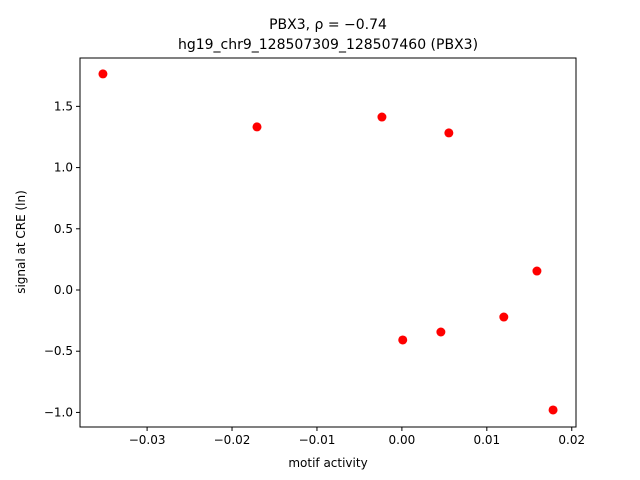  Describe the element at coordinates (328, 45) in the screenshot. I see `chart-subtitle: hg19_chr9_128507309_128507460 (PBX3)` at that location.